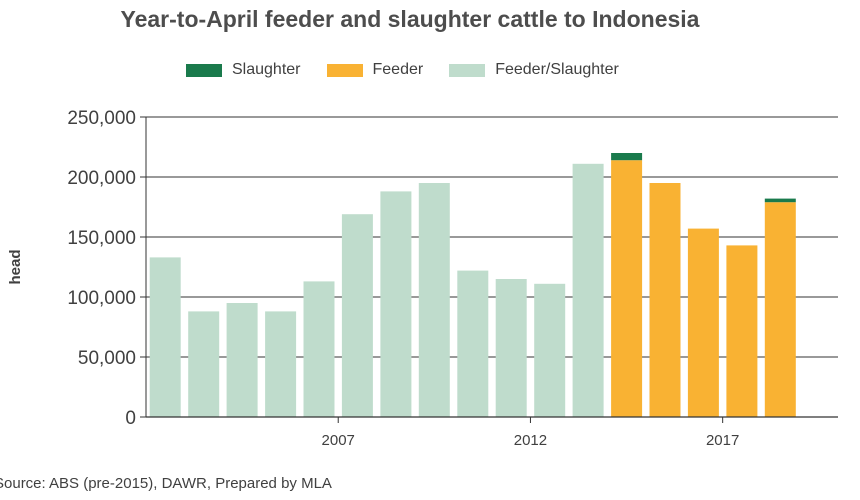 The height and width of the screenshot is (500, 860). What do you see at coordinates (473, 343) in the screenshot?
I see `bar-feeder_slaughter-2010` at bounding box center [473, 343].